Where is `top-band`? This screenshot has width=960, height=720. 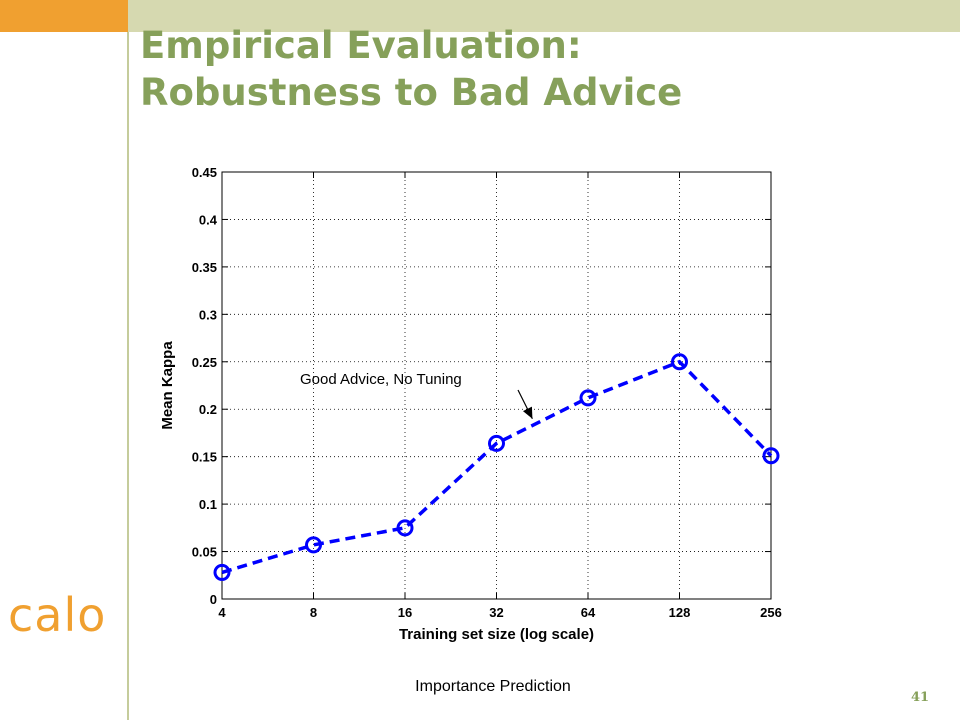
top-band is located at coordinates (544, 16).